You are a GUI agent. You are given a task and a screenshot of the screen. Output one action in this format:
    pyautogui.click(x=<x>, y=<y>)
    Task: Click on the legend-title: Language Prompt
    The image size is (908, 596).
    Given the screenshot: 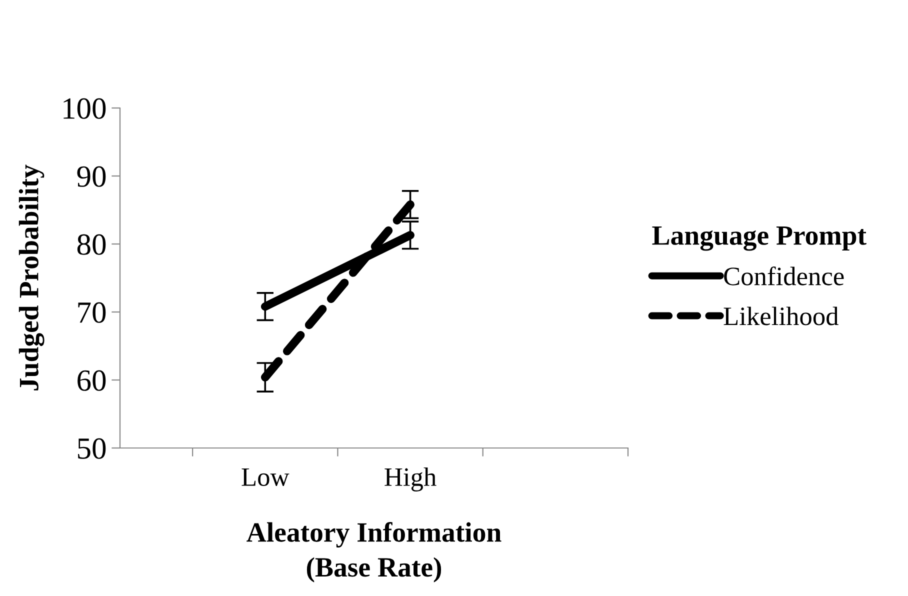 What is the action you would take?
    pyautogui.click(x=759, y=238)
    